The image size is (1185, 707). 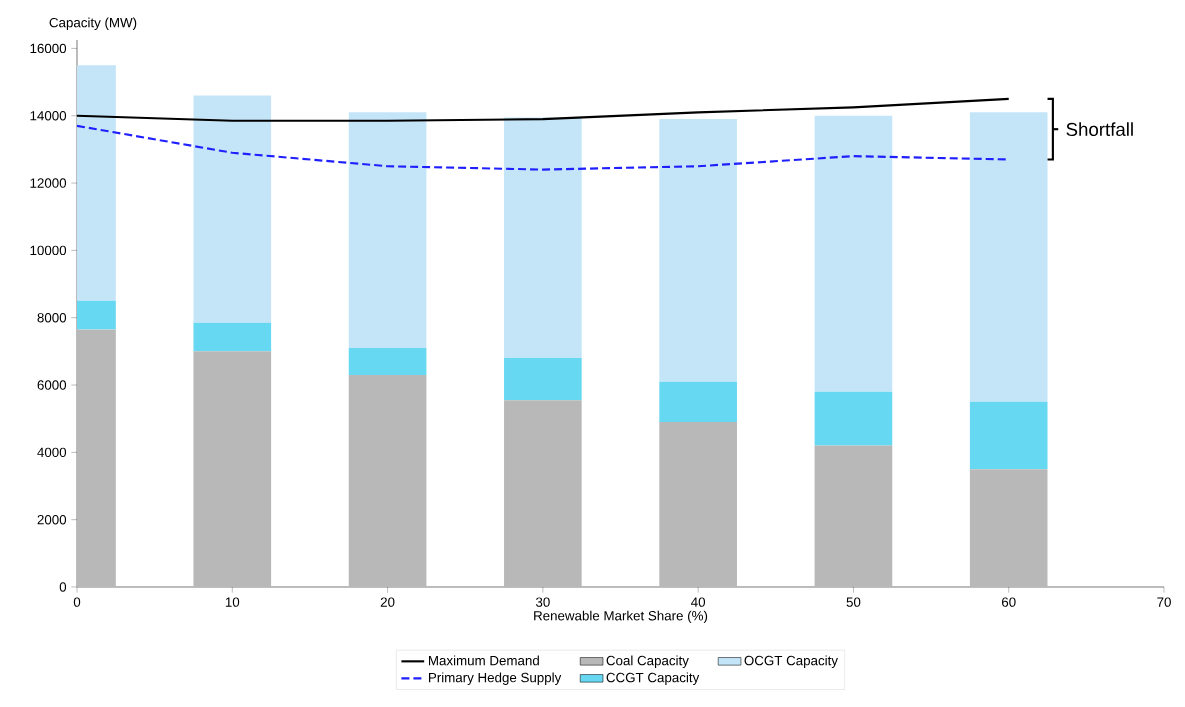 I want to click on x-tick-label: 20, so click(x=387, y=602).